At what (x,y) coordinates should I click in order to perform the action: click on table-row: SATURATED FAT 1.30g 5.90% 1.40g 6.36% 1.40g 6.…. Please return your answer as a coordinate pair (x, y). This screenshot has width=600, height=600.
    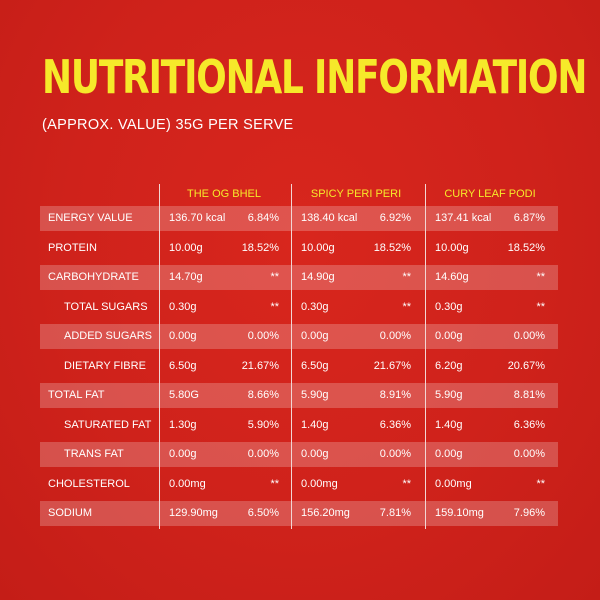
    Looking at the image, I should click on (299, 425).